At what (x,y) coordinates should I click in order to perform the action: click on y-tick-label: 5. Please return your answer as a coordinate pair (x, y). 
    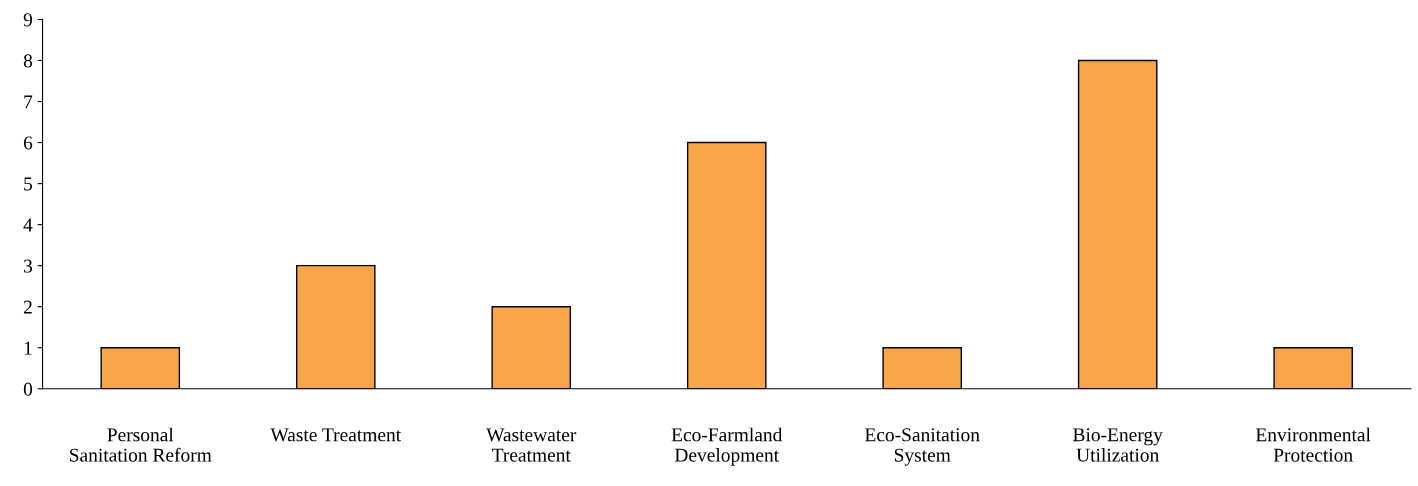
    Looking at the image, I should click on (28, 184).